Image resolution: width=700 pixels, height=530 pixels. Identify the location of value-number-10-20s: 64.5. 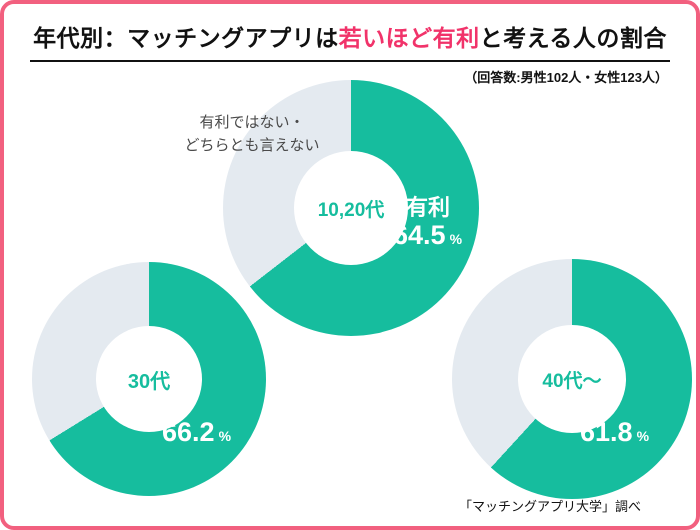
(419, 235).